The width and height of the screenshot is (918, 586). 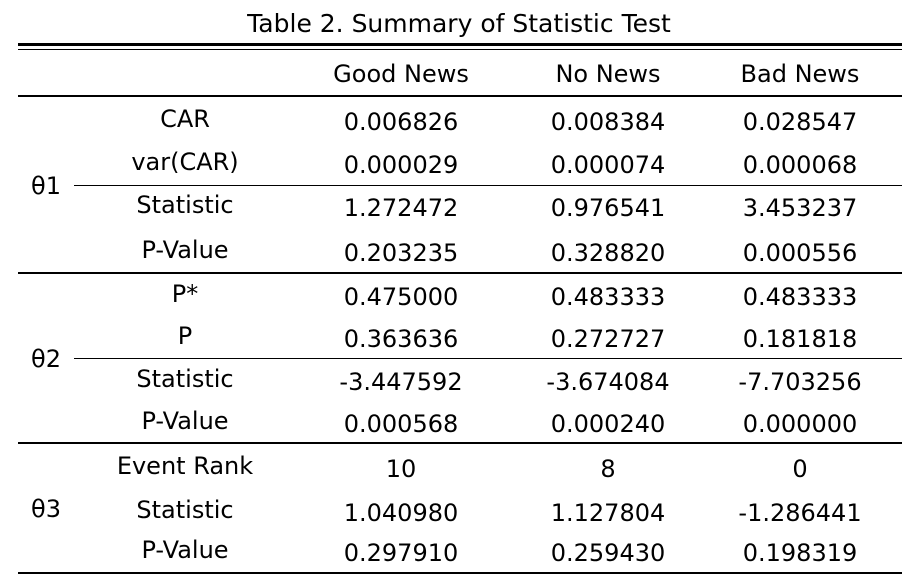 What do you see at coordinates (401, 469) in the screenshot?
I see `table-cell: 10` at bounding box center [401, 469].